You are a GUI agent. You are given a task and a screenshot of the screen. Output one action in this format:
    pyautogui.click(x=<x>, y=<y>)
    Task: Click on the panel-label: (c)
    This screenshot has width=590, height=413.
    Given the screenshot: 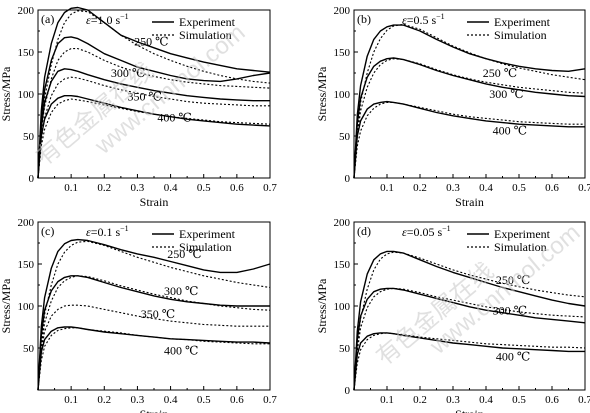 What is the action you would take?
    pyautogui.click(x=47, y=231)
    